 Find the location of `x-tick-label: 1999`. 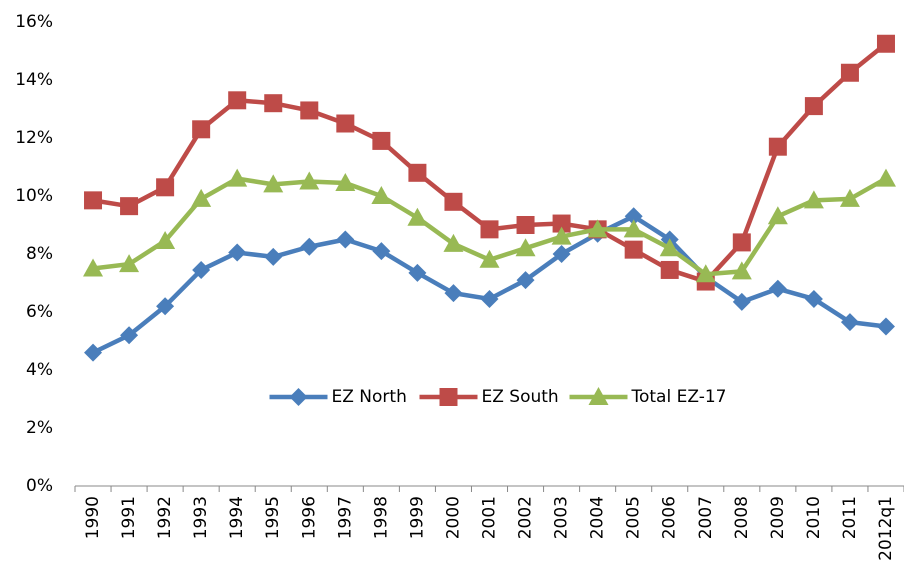

x-tick-label: 1999 is located at coordinates (417, 517).